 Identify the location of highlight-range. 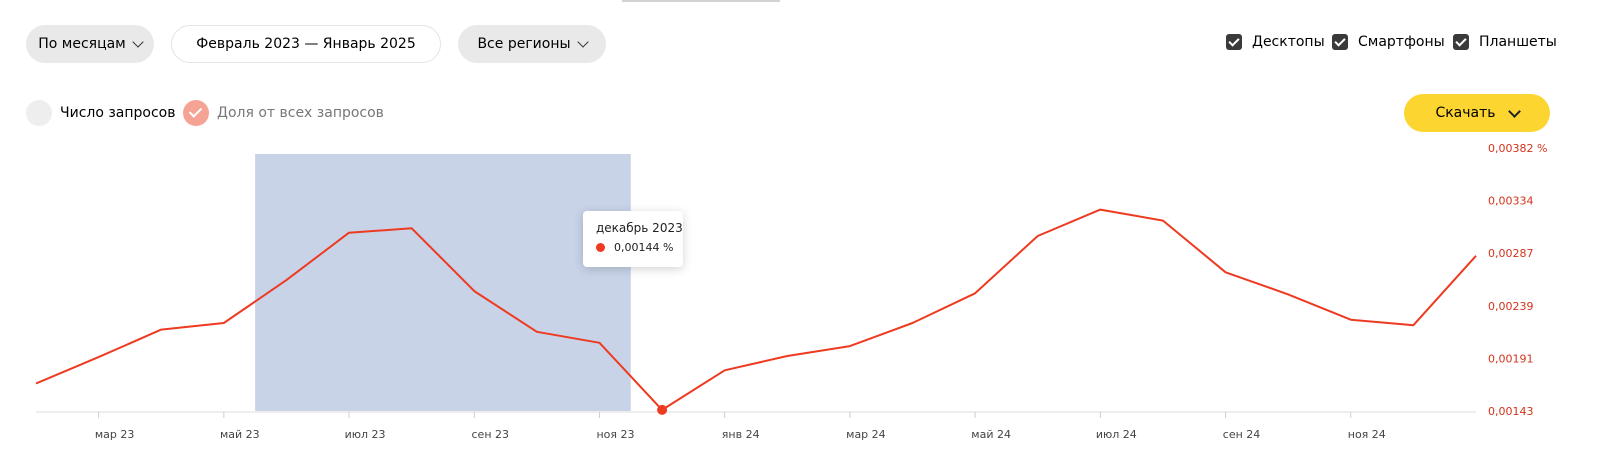
(443, 282).